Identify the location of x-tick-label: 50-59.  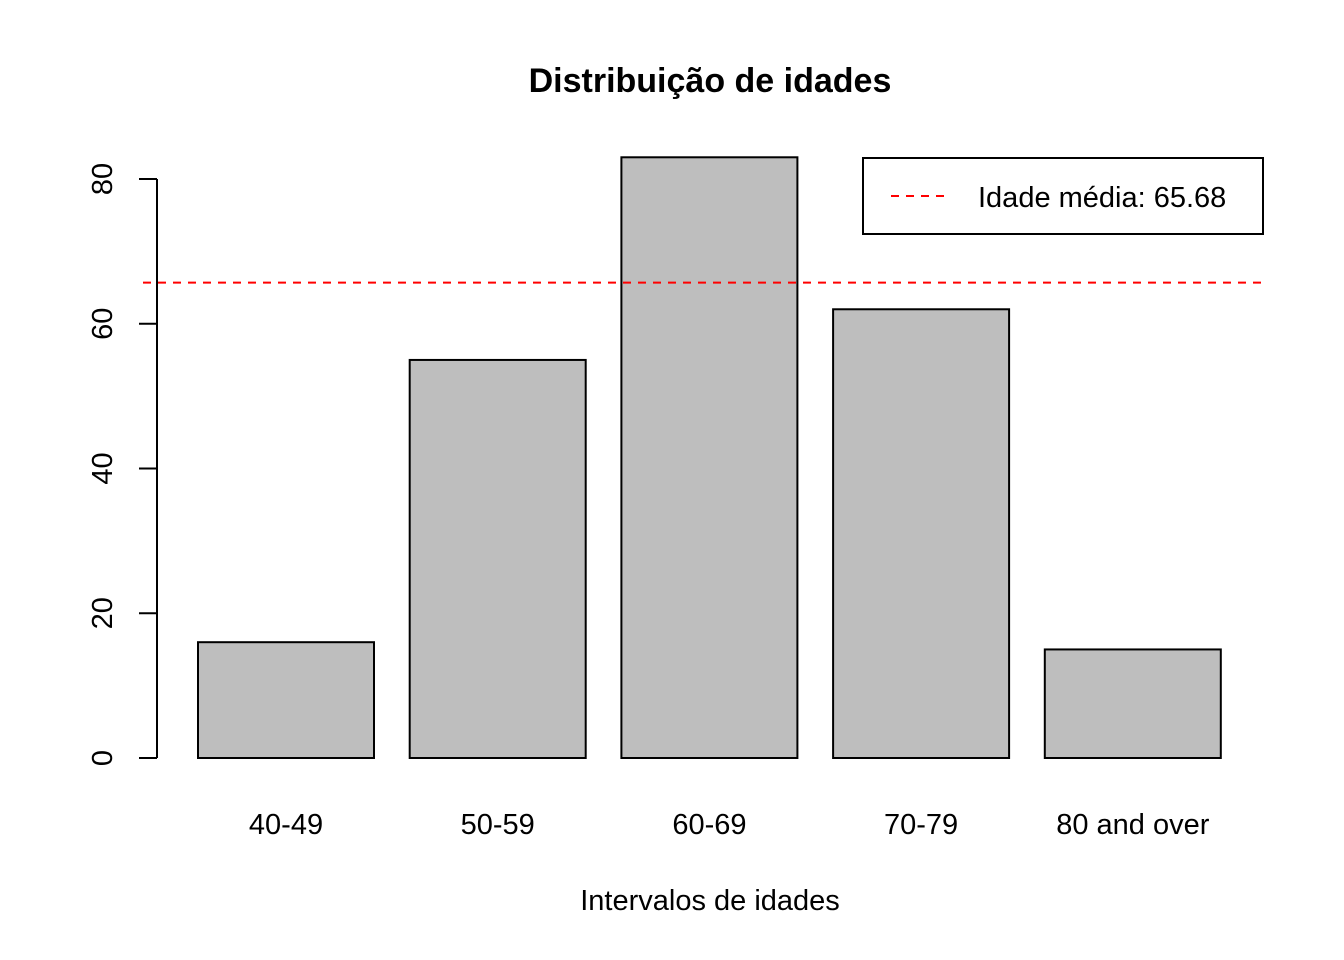
(498, 825).